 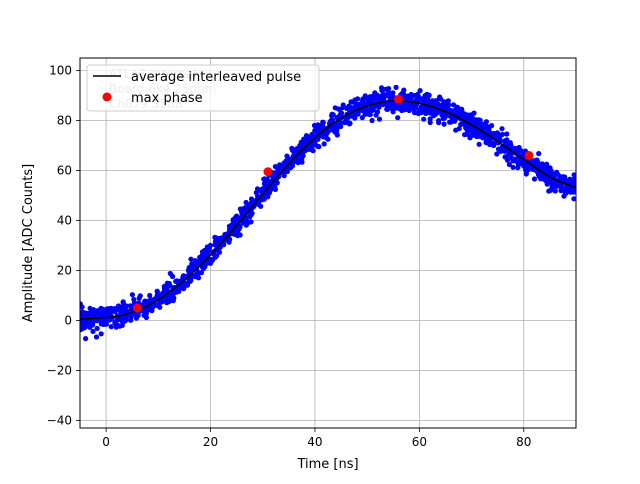 I want to click on x-tick-label: 0, so click(x=106, y=442).